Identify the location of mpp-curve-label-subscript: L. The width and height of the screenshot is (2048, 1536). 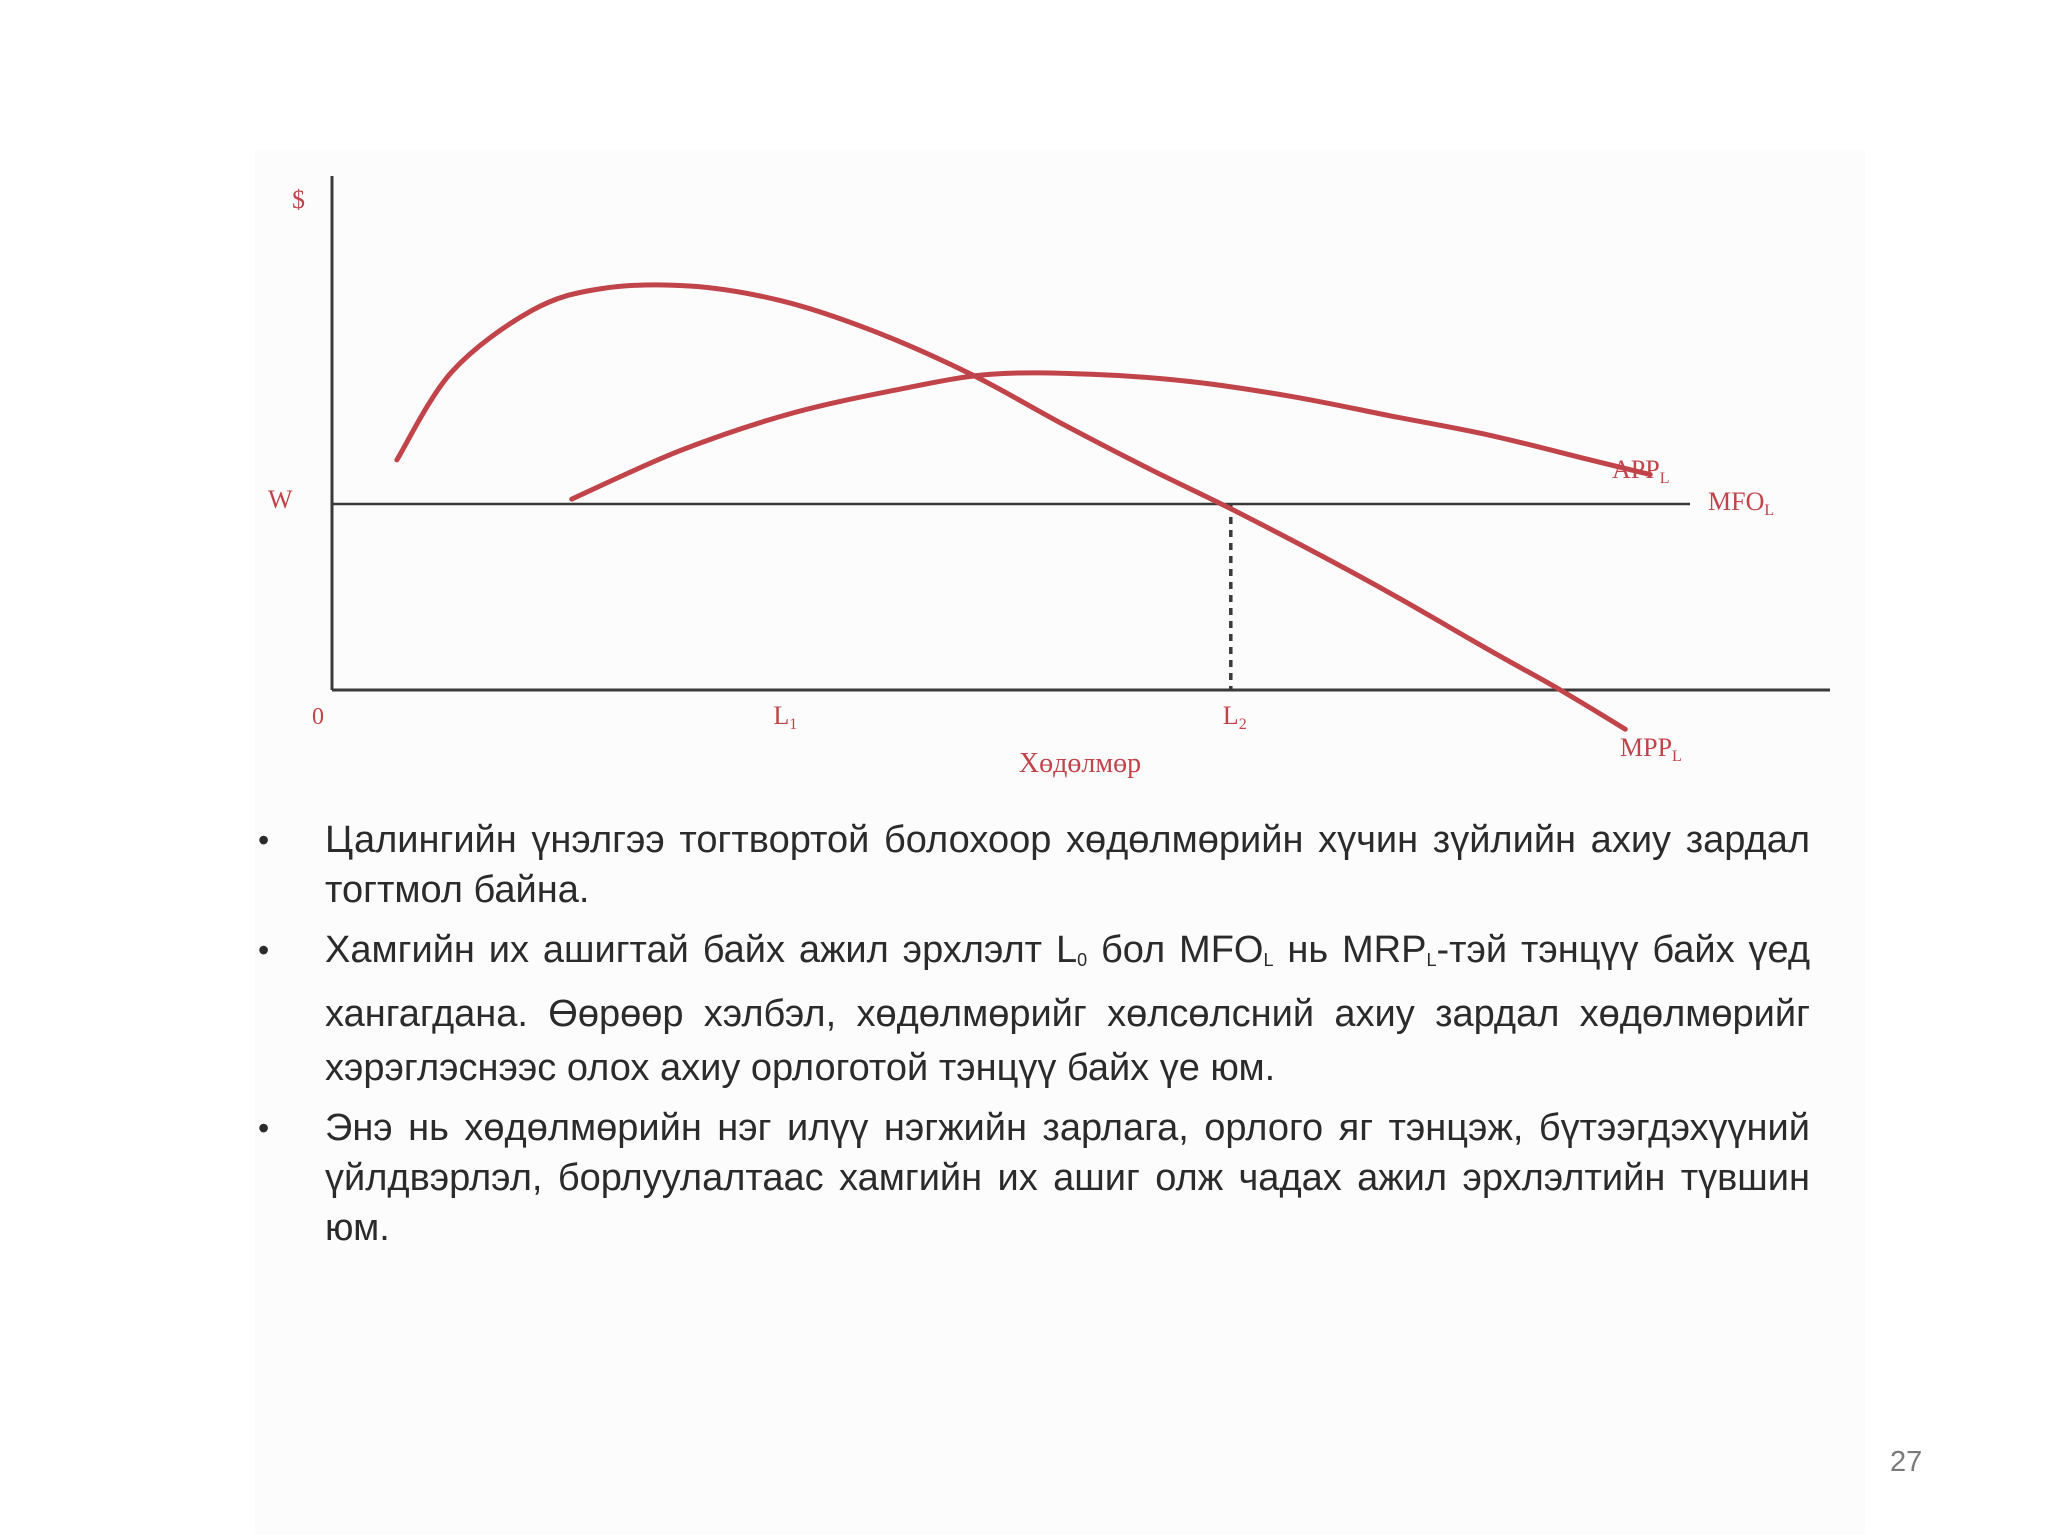
(1677, 756).